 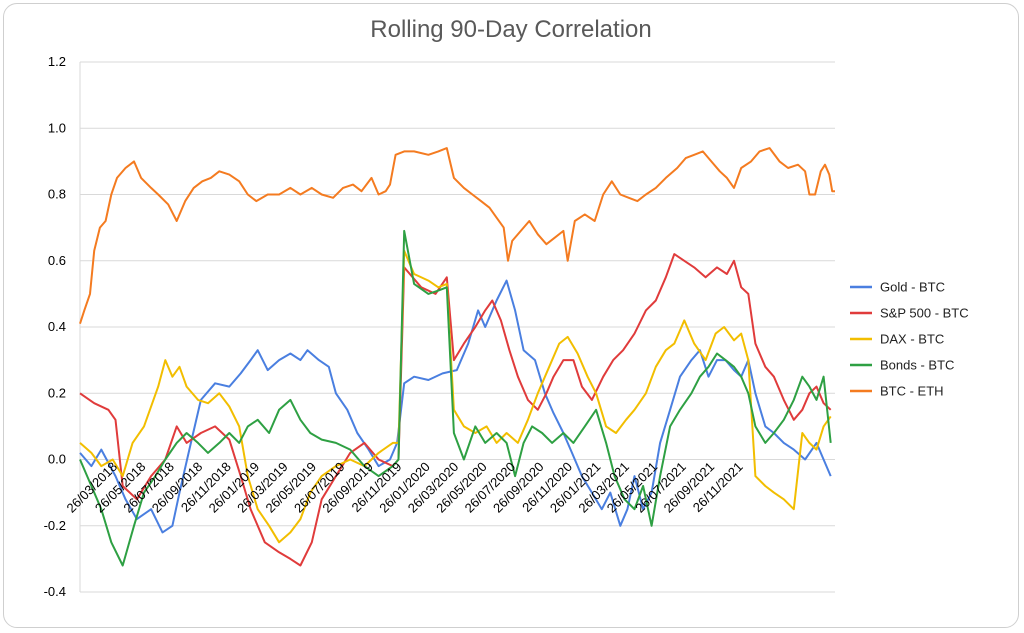 What do you see at coordinates (57, 194) in the screenshot?
I see `y-tick-label: 0.8` at bounding box center [57, 194].